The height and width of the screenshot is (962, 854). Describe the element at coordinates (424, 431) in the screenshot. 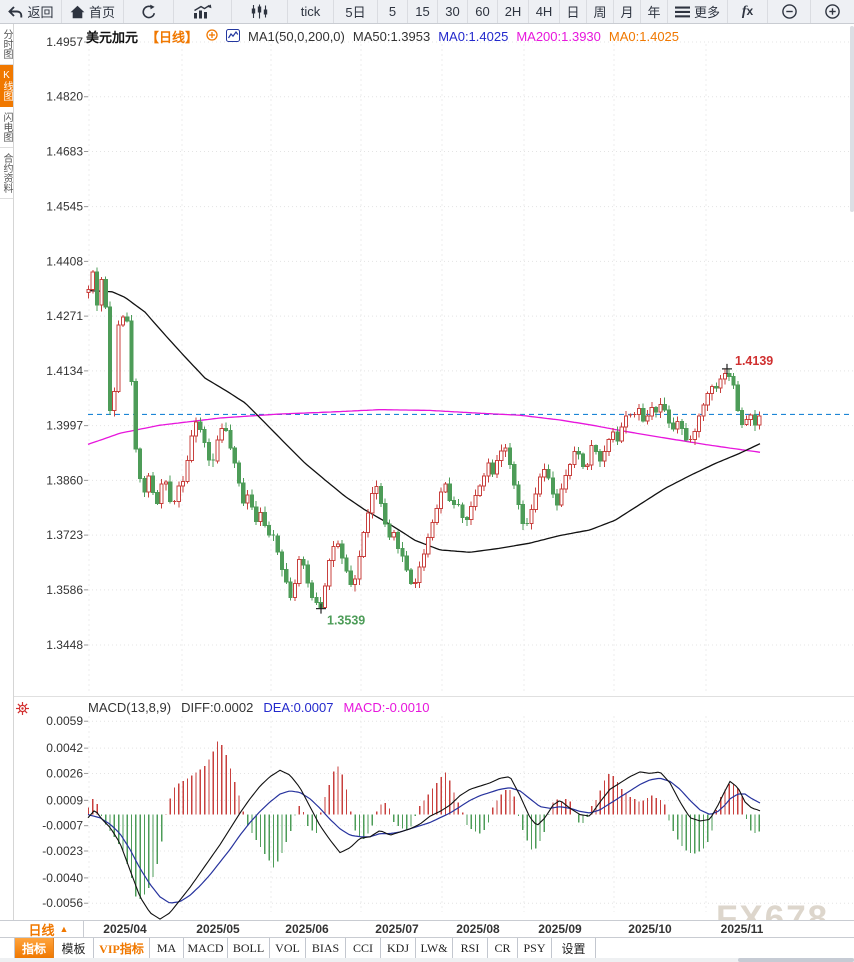

I see `ma200-line` at that location.